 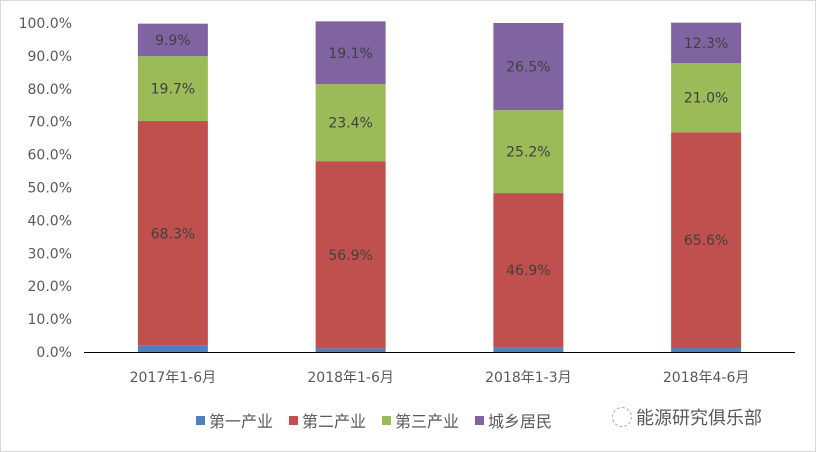 I want to click on data-label: 23.4%, so click(x=350, y=124).